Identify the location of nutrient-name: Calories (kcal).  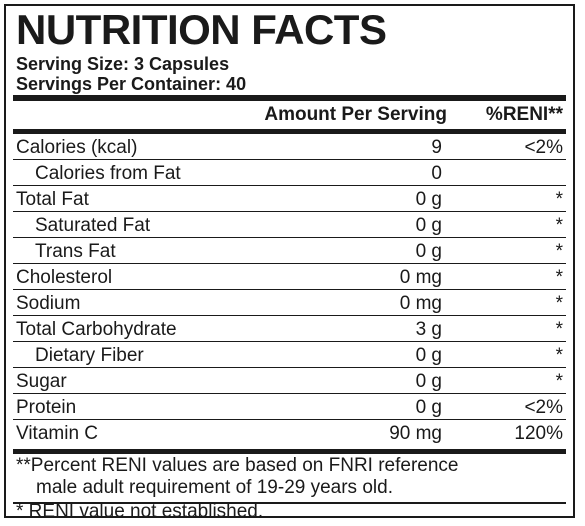
(77, 147).